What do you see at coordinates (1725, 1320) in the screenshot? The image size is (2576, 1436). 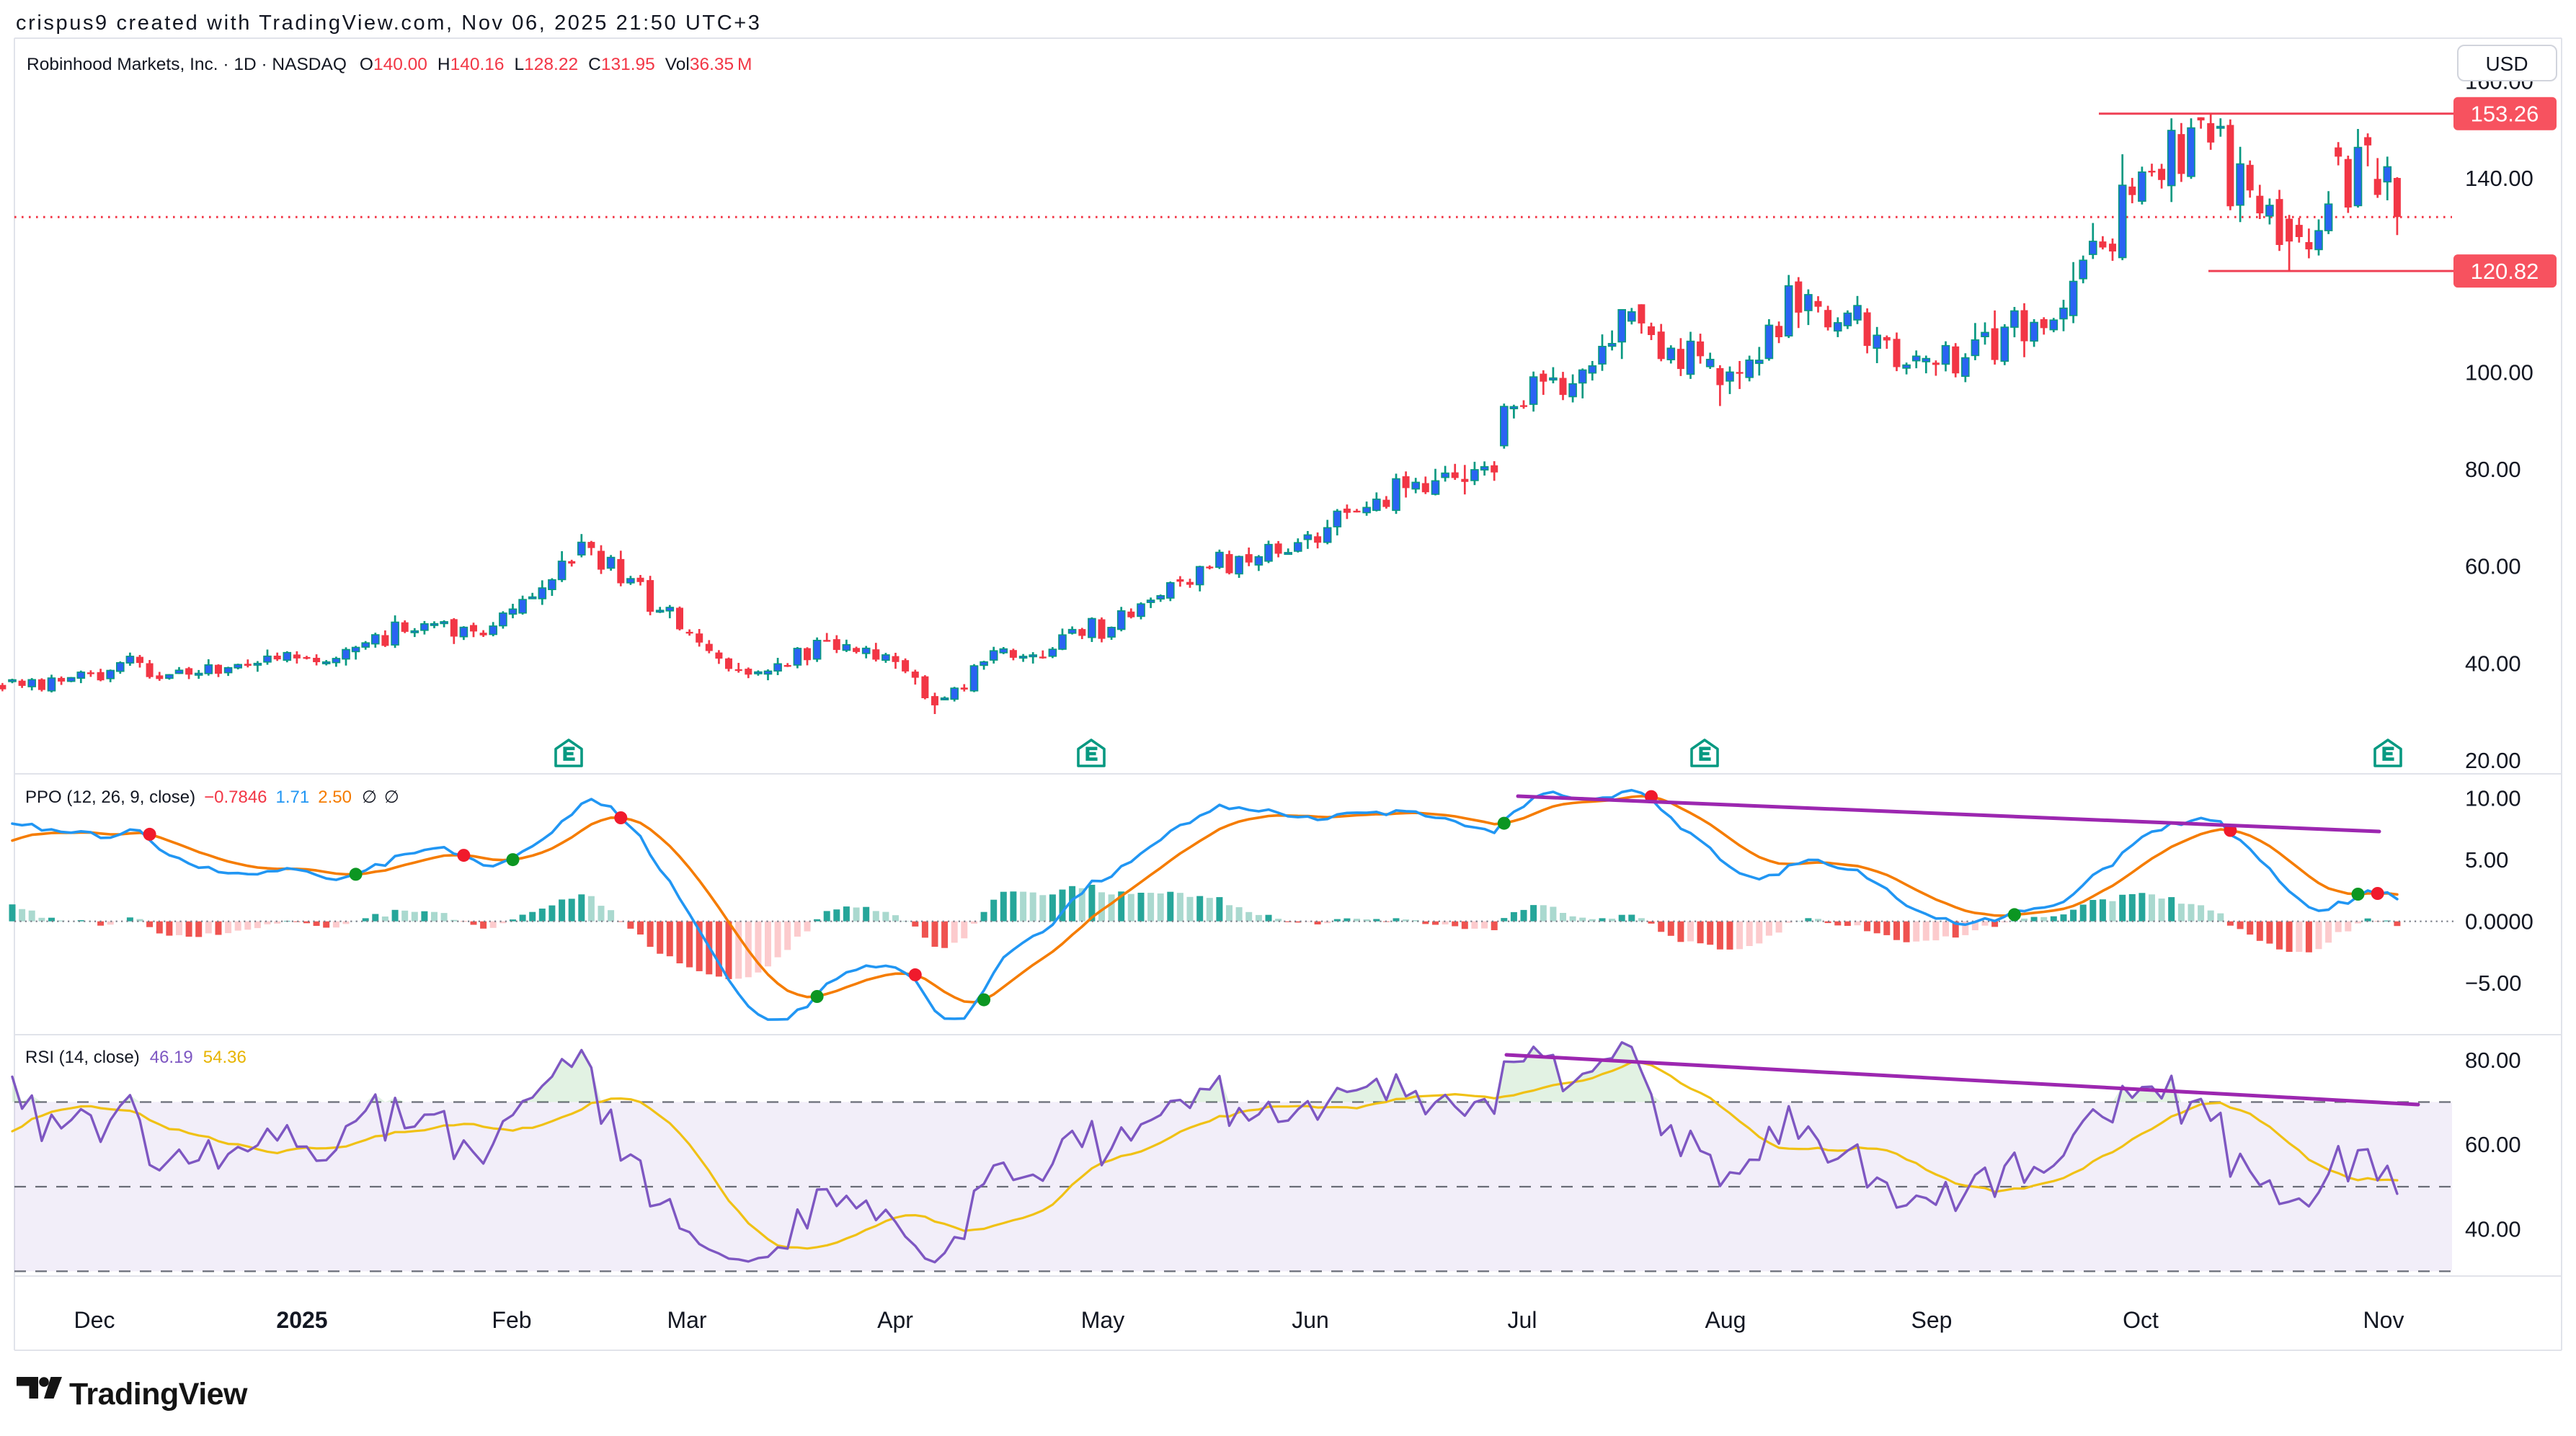 I see `svg-text: Aug` at bounding box center [1725, 1320].